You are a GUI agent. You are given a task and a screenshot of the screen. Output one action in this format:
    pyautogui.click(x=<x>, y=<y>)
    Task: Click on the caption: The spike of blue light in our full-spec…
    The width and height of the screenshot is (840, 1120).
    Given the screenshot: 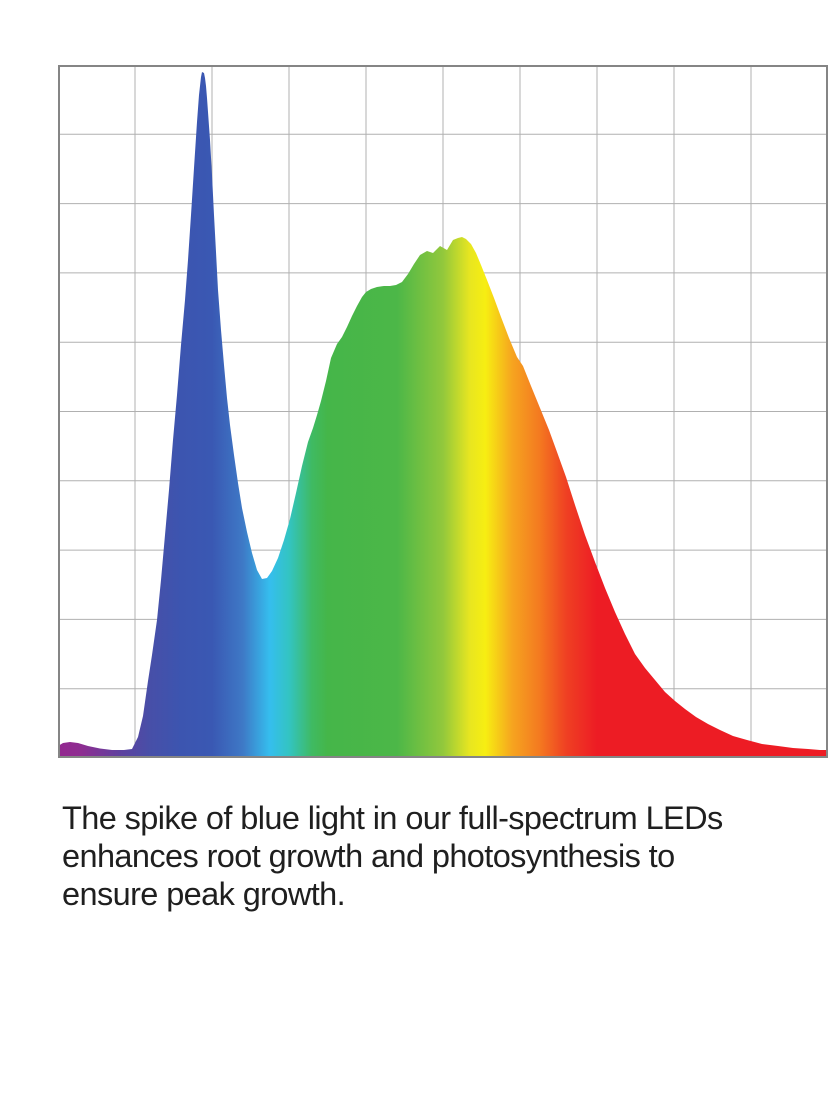 What is the action you would take?
    pyautogui.click(x=434, y=856)
    